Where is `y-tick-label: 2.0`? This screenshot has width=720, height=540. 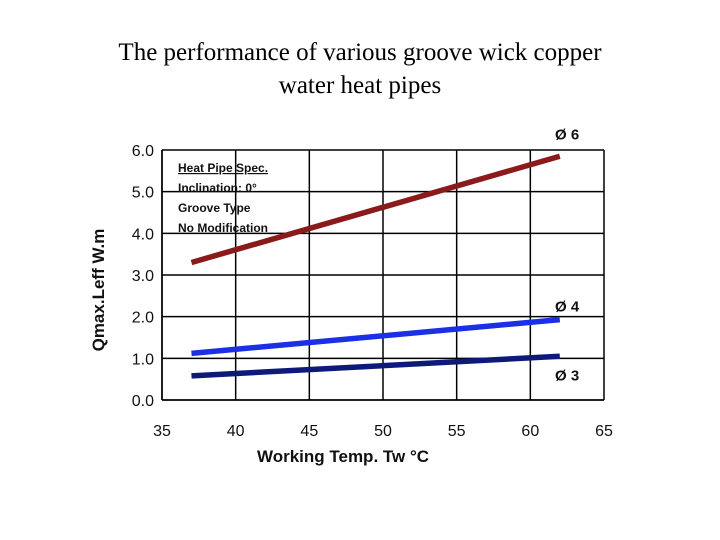
y-tick-label: 2.0 is located at coordinates (143, 318).